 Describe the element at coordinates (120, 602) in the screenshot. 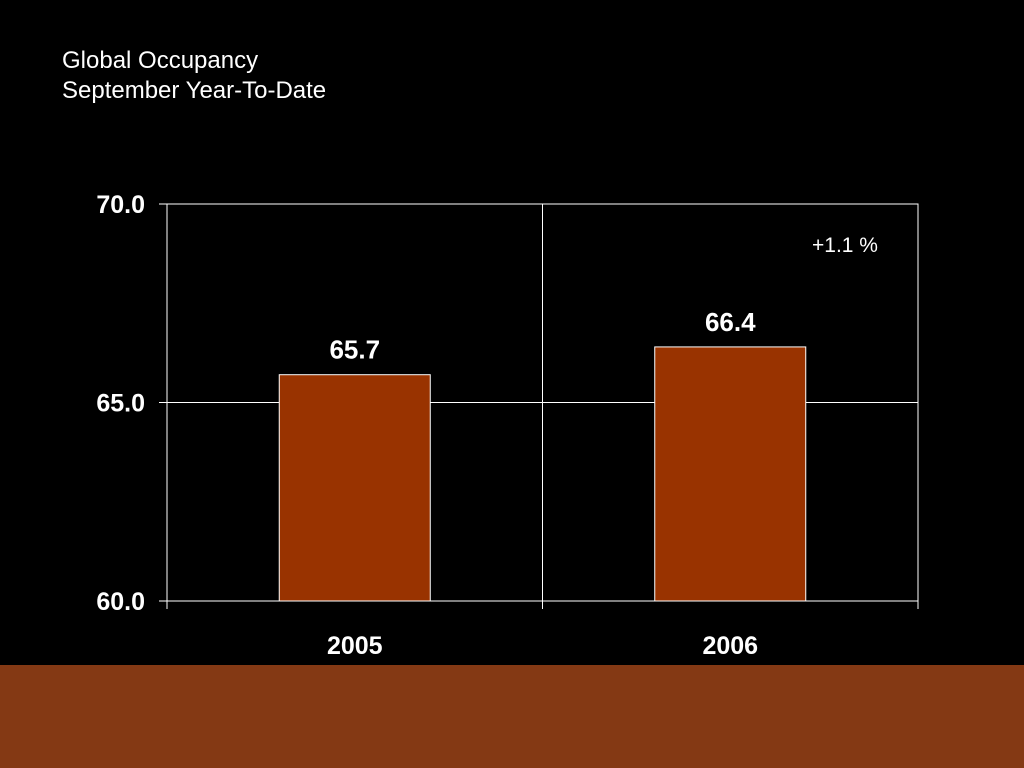

I see `y-tick-label: 60.0` at that location.